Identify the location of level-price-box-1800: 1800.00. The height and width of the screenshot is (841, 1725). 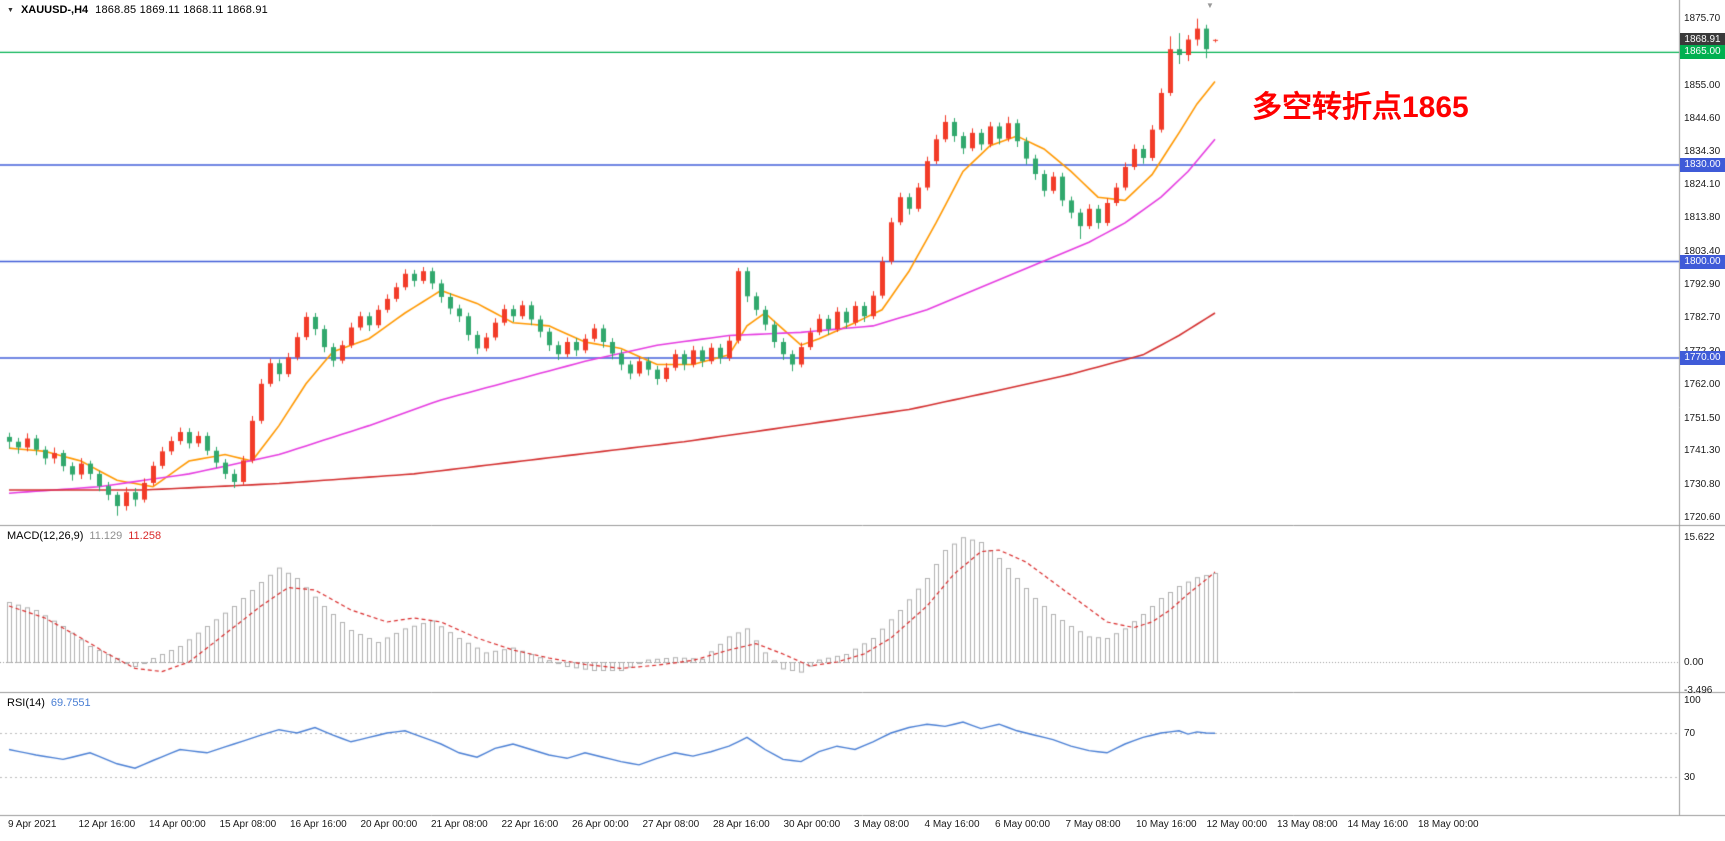
(1702, 261).